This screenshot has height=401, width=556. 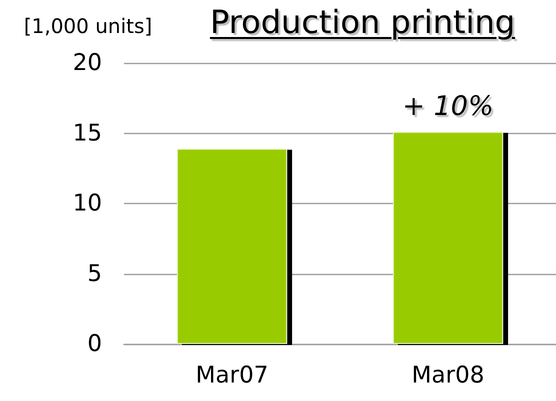 I want to click on y-tick-label: 5, so click(x=94, y=273).